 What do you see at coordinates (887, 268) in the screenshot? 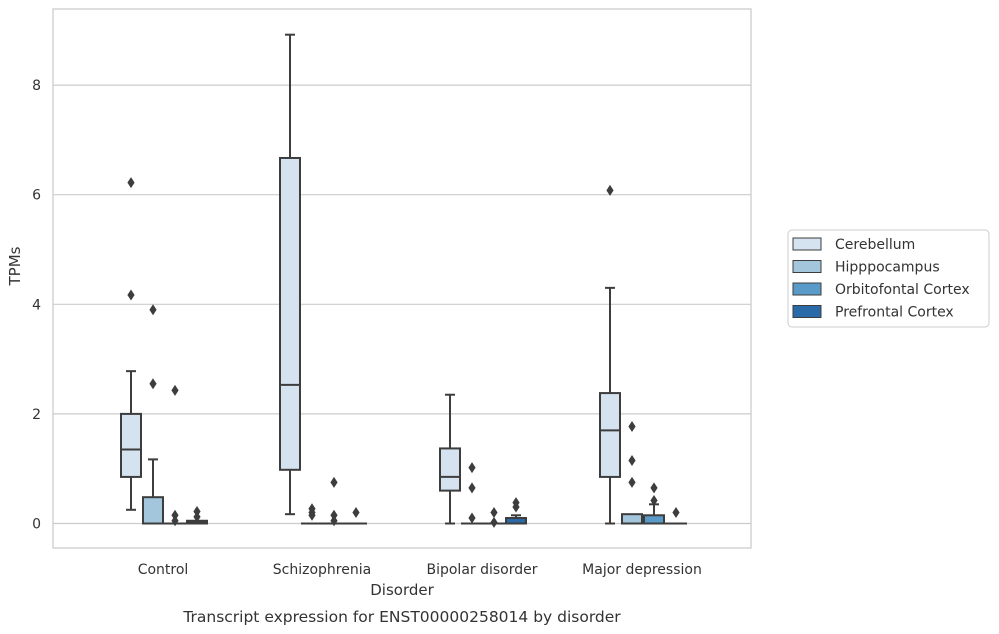
I see `legend-label: Hipppocampus` at bounding box center [887, 268].